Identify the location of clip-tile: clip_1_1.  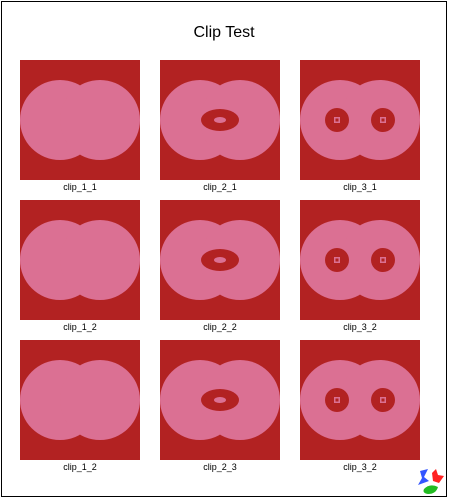
(80, 126).